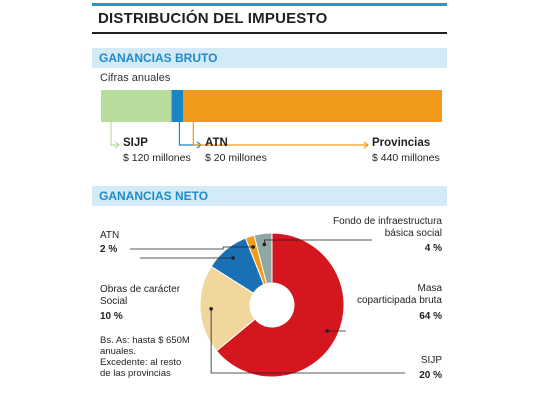 The height and width of the screenshot is (405, 540). I want to click on donut-label-obras-pct: 10 %, so click(111, 316).